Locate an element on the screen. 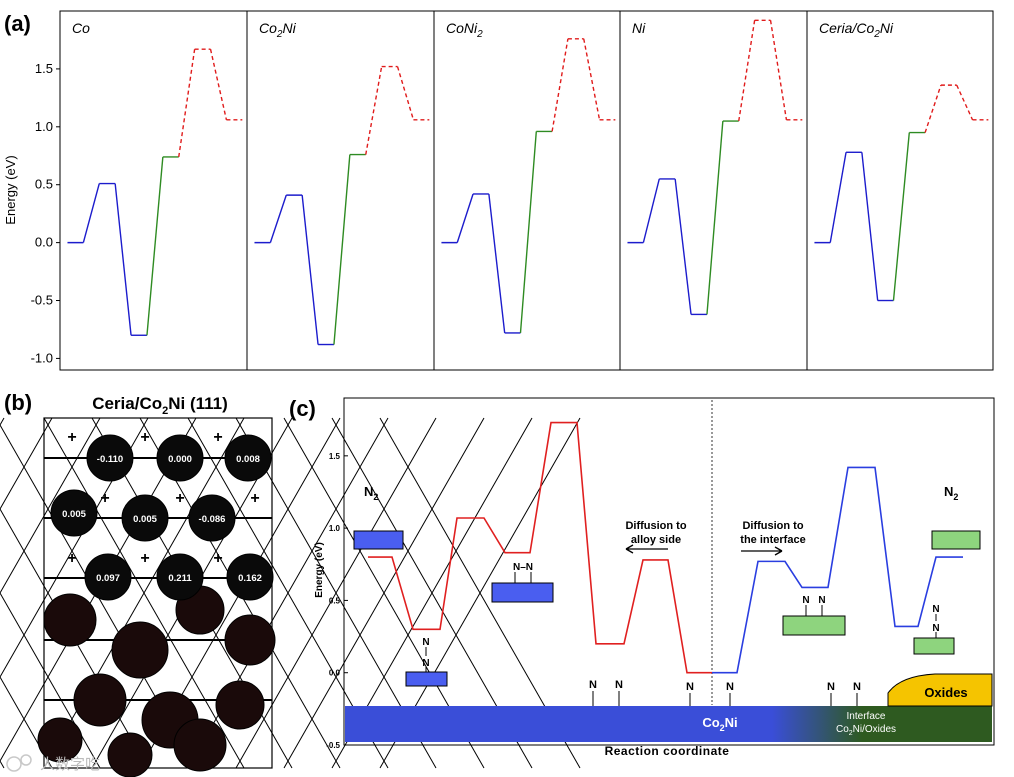  energy-path is located at coordinates (540, 547).